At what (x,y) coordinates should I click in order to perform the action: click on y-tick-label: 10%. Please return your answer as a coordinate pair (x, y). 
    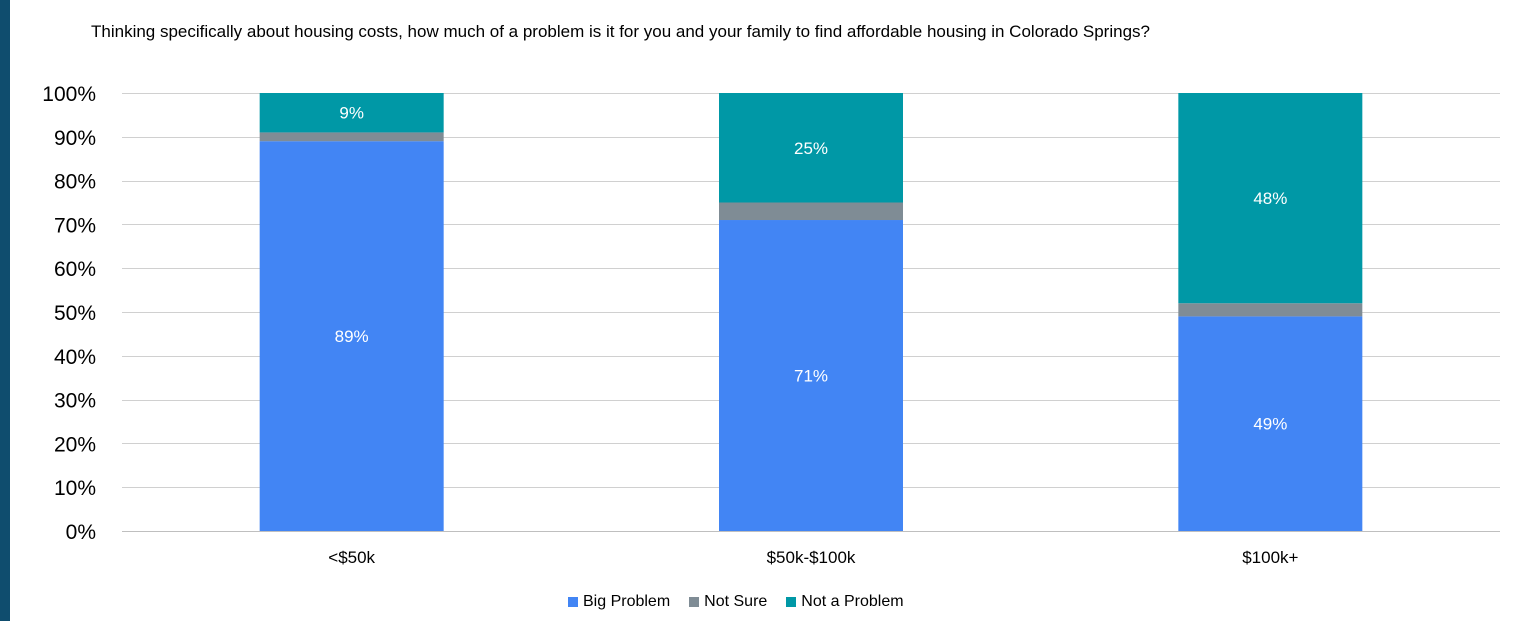
    Looking at the image, I should click on (75, 488).